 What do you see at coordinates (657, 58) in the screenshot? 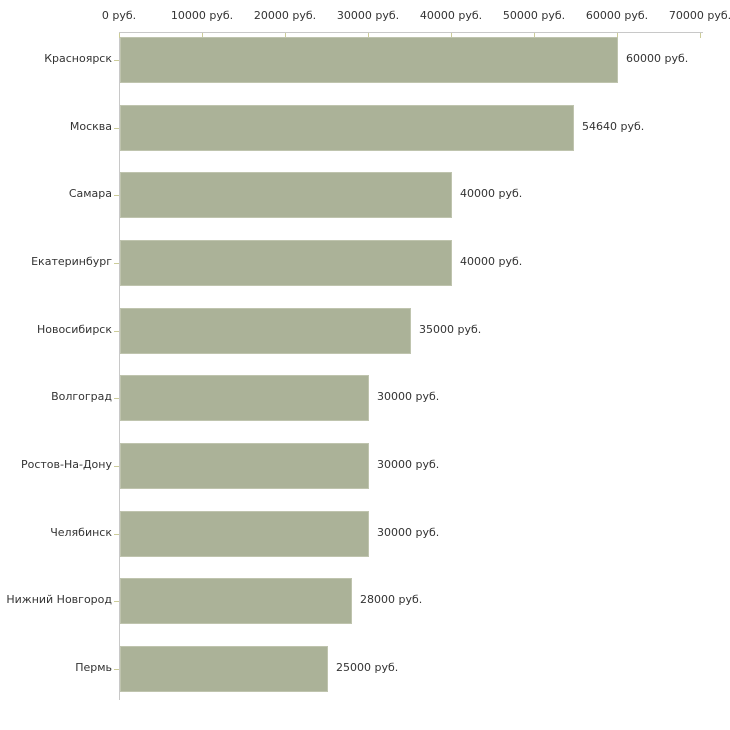
I see `value-label: 60000 руб.` at bounding box center [657, 58].